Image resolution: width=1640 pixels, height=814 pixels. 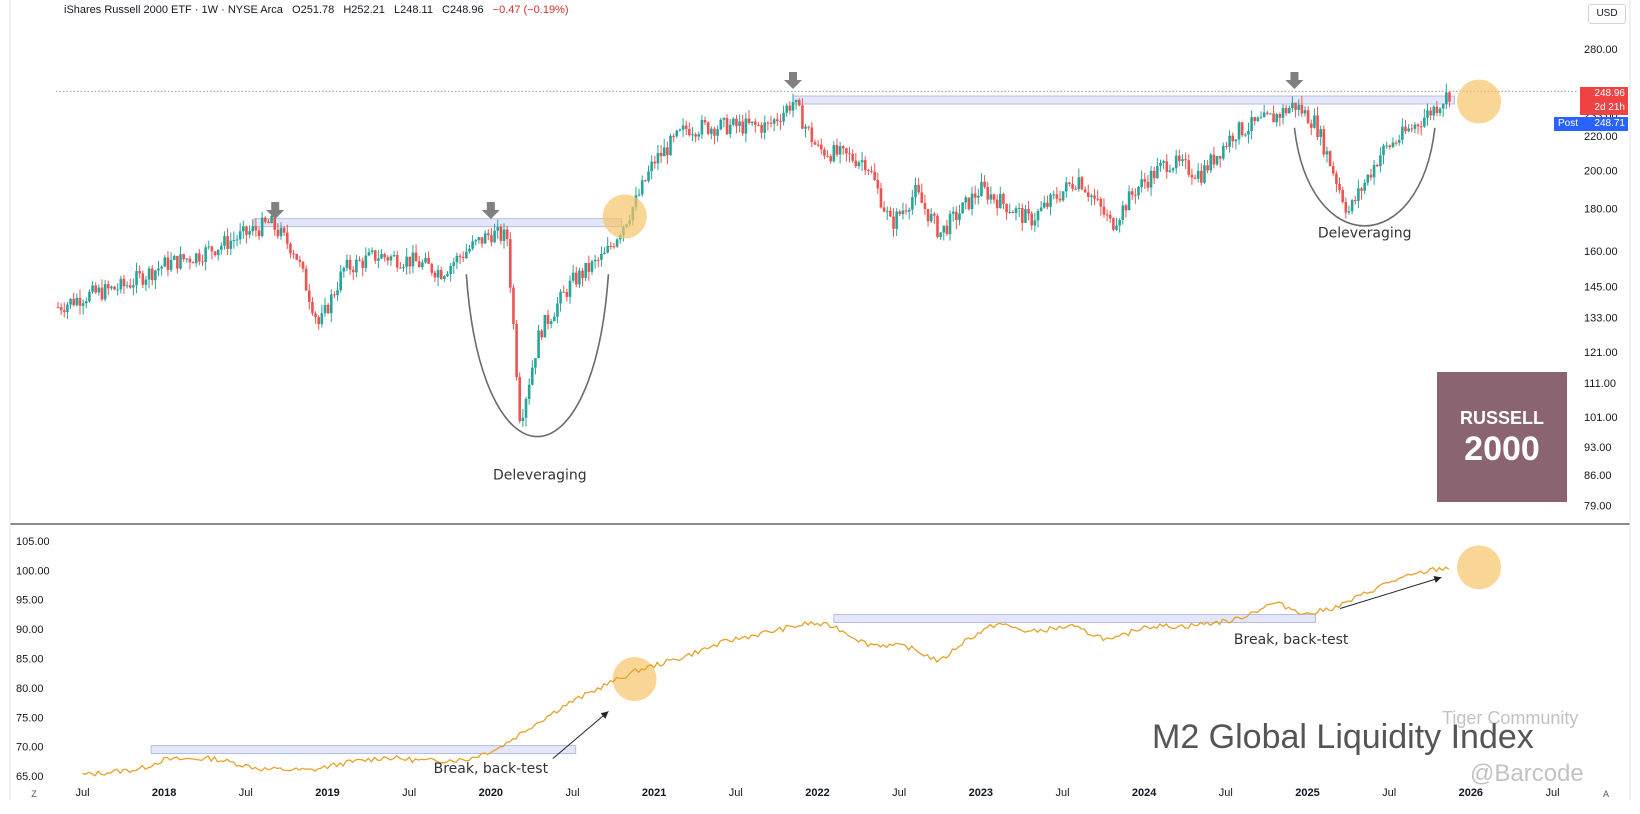 What do you see at coordinates (1598, 507) in the screenshot?
I see `price-tick-label: 79.00` at bounding box center [1598, 507].